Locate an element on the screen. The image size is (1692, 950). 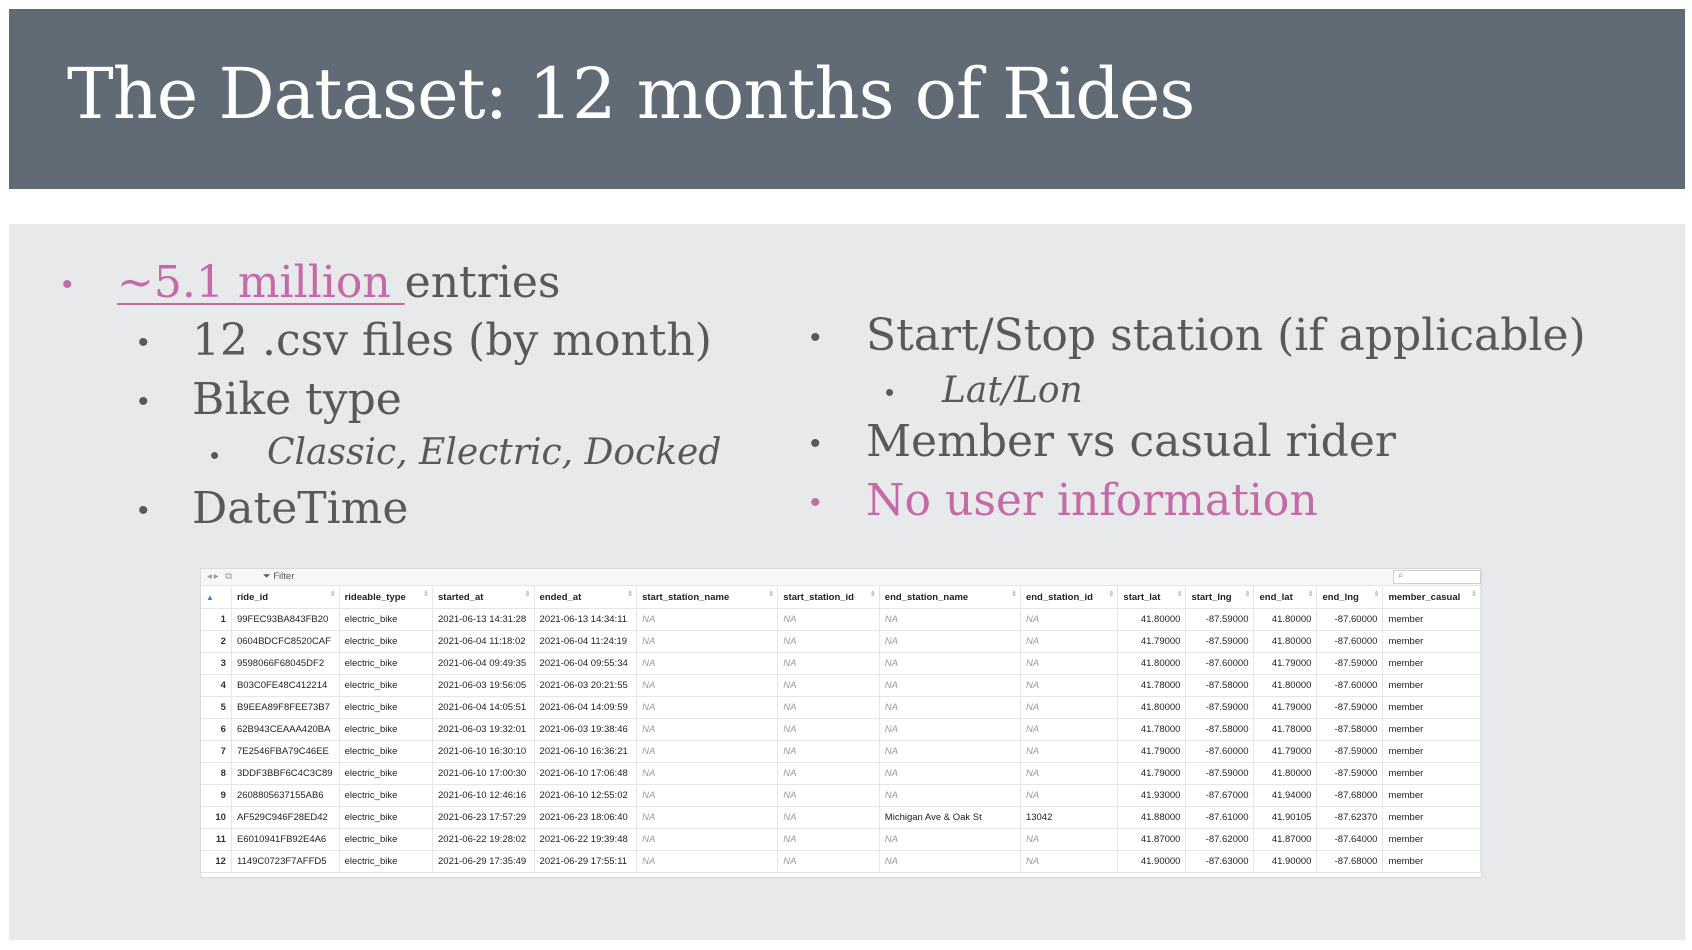
column-header-rideable-type: rideable_type ⇕ is located at coordinates (386, 597).